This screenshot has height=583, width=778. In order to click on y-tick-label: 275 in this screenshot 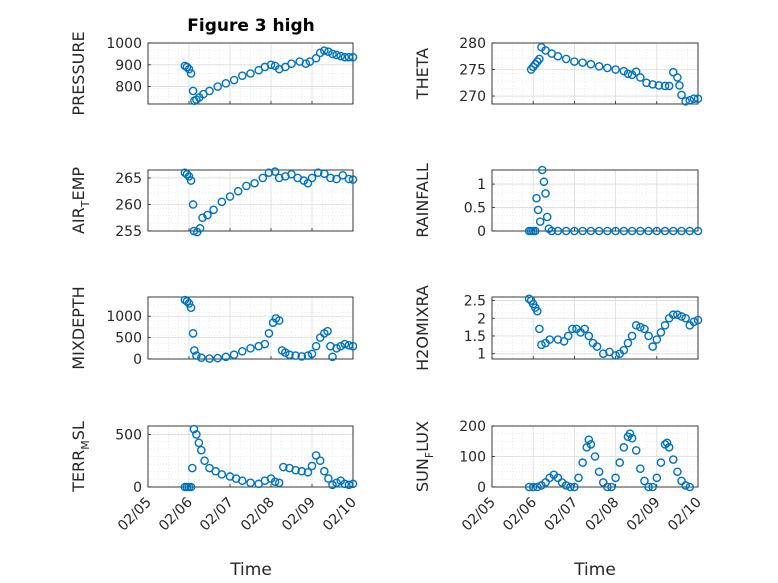, I will do `click(472, 71)`.